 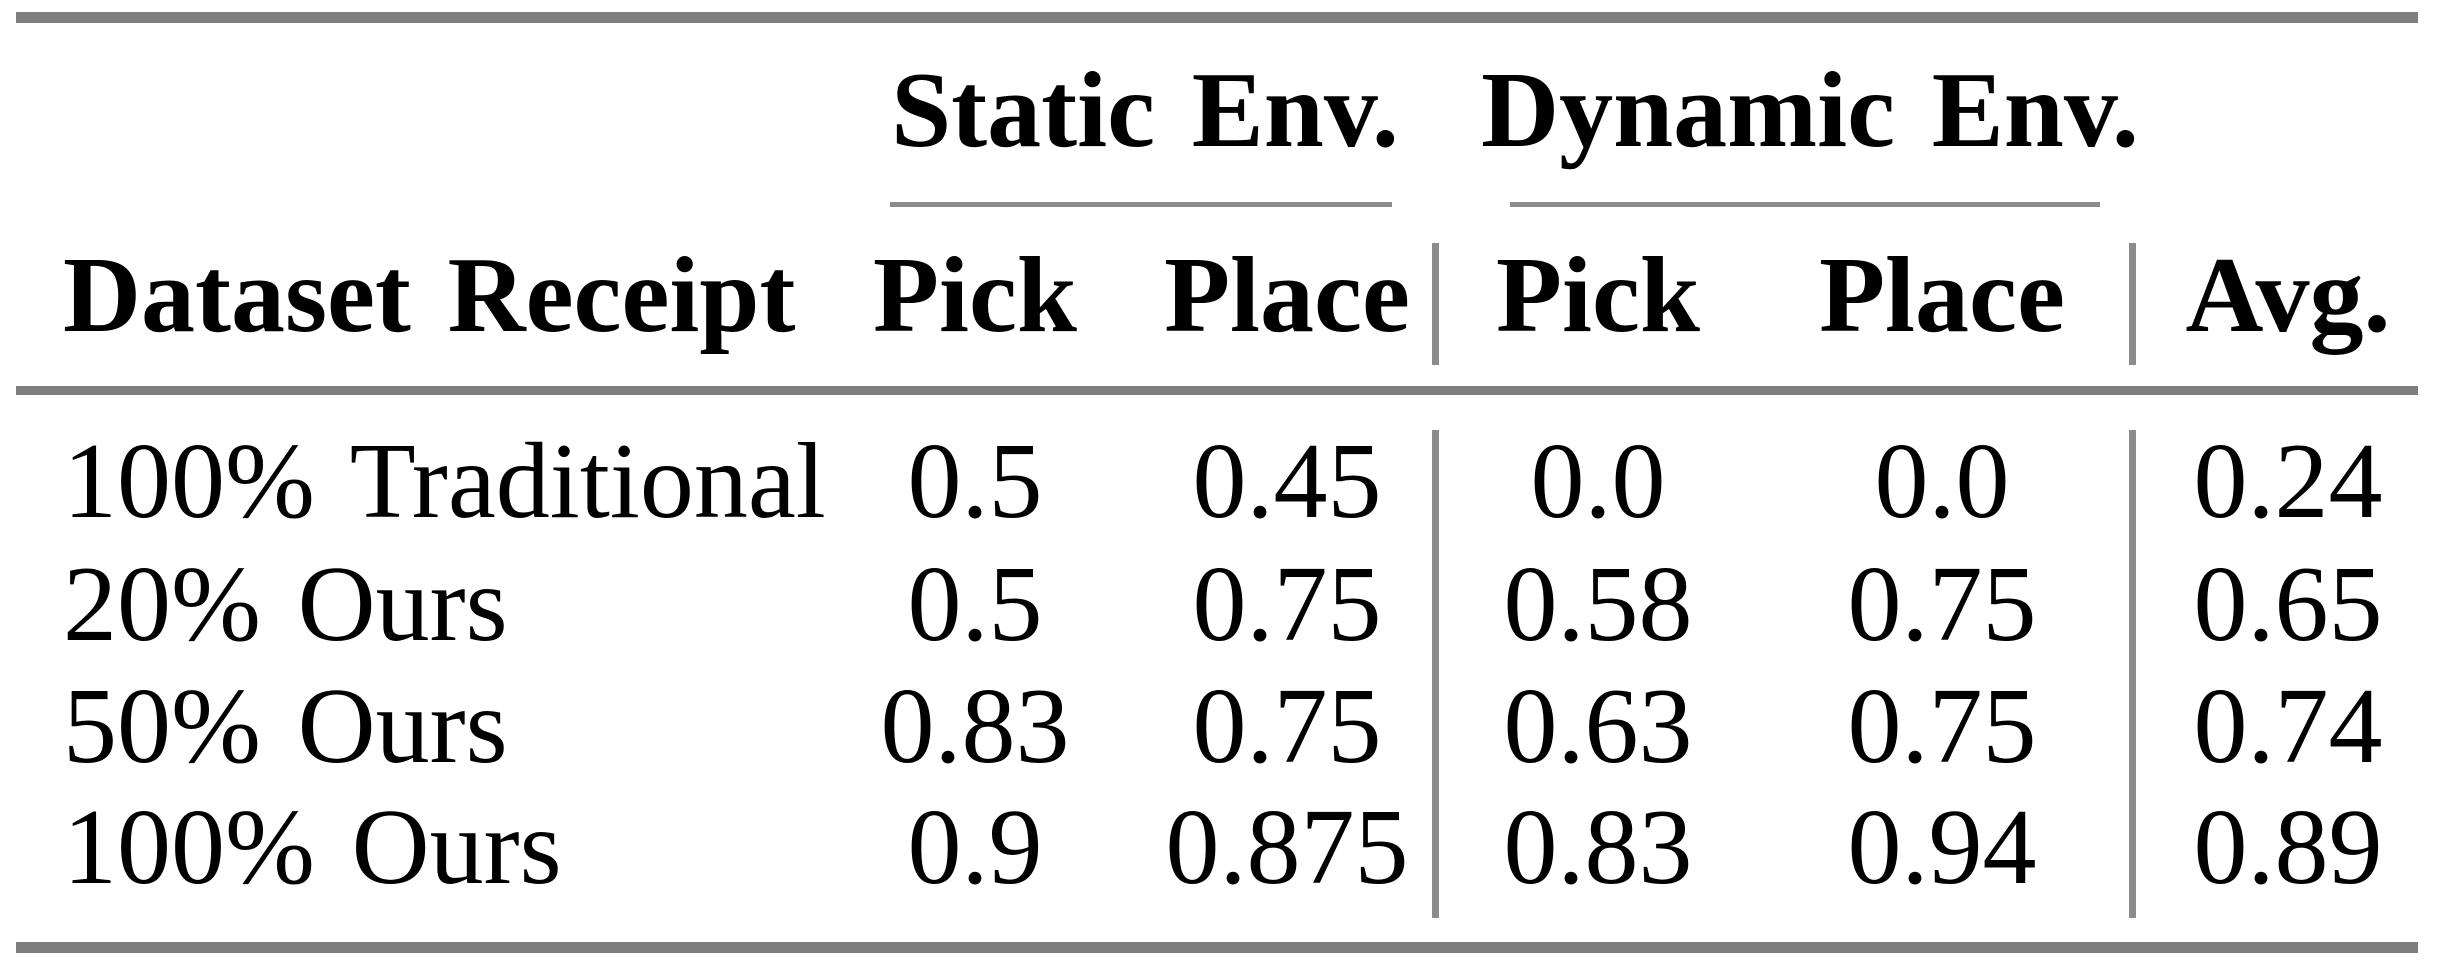 I want to click on row-label: 20% Ours, so click(x=285, y=604).